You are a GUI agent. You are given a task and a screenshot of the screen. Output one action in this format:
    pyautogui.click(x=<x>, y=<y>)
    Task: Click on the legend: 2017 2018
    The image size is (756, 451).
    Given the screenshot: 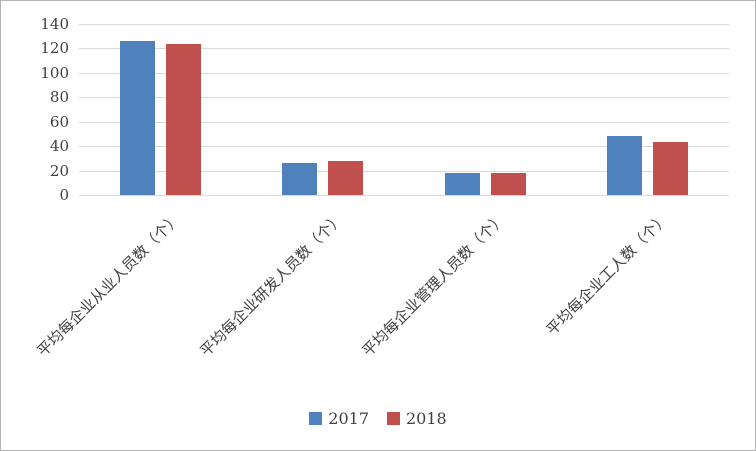 What is the action you would take?
    pyautogui.click(x=378, y=418)
    